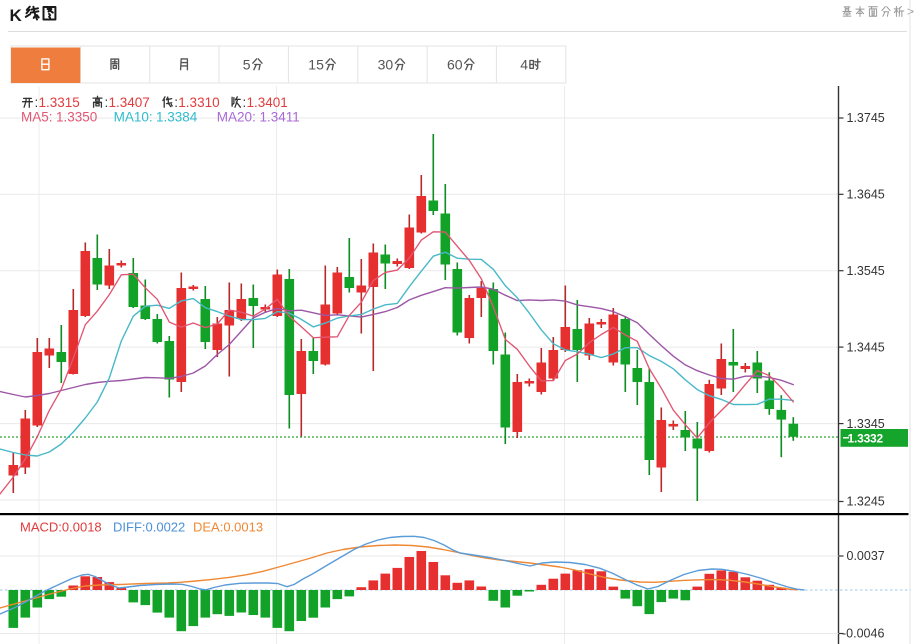  Describe the element at coordinates (228, 527) in the screenshot. I see `svg-text: DEA:0.0013` at that location.